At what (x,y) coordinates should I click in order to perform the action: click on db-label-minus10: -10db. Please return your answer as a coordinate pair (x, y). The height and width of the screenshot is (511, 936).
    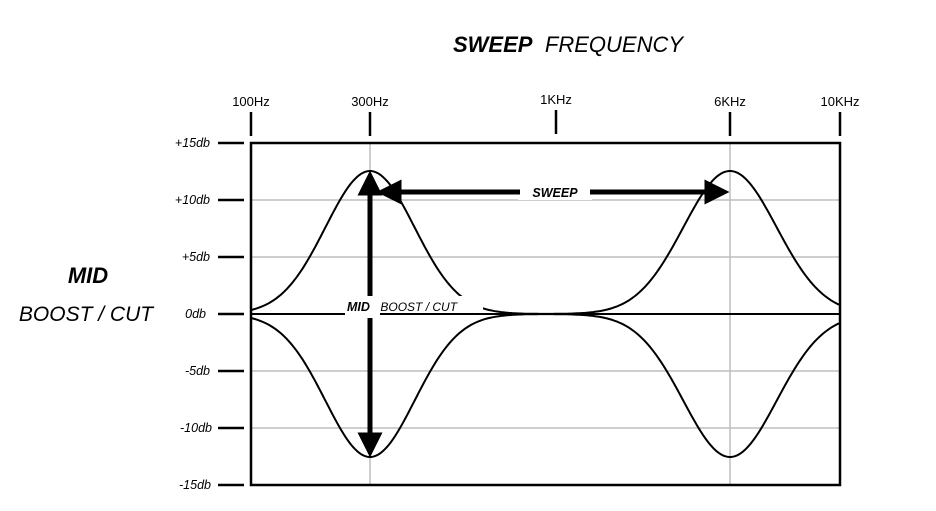
    Looking at the image, I should click on (196, 428).